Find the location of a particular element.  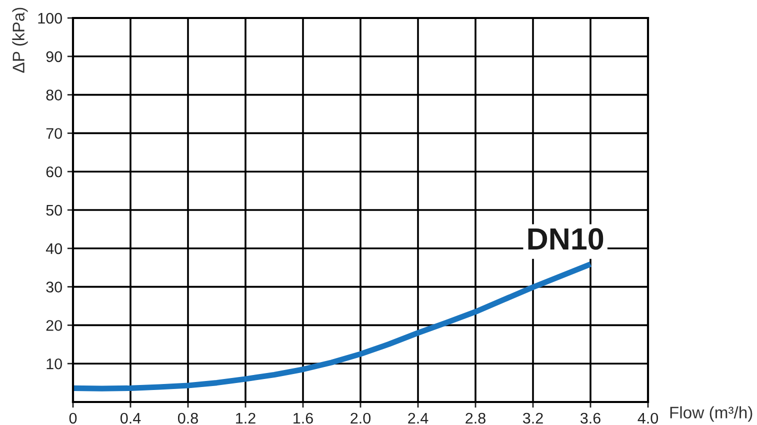

y-tick-label: 10 is located at coordinates (54, 364).